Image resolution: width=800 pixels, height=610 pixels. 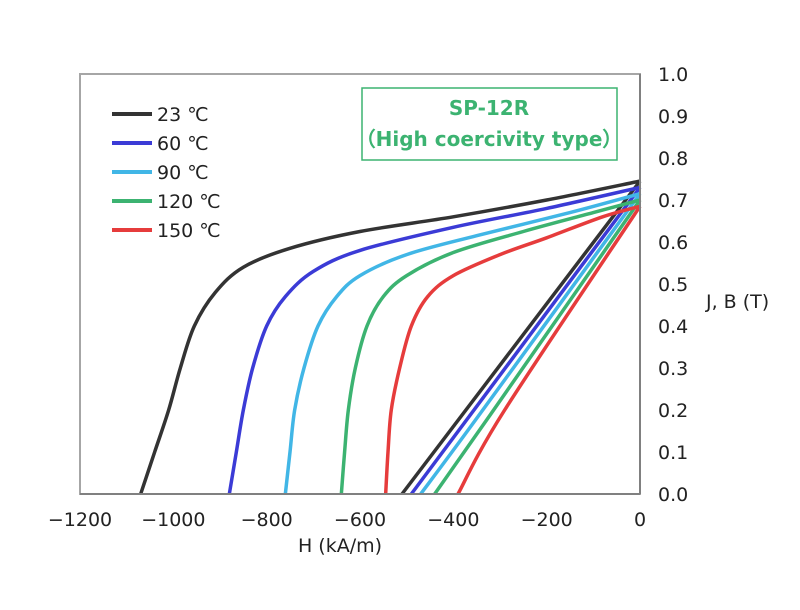 I want to click on y-tick-label: 0.8, so click(x=673, y=159).